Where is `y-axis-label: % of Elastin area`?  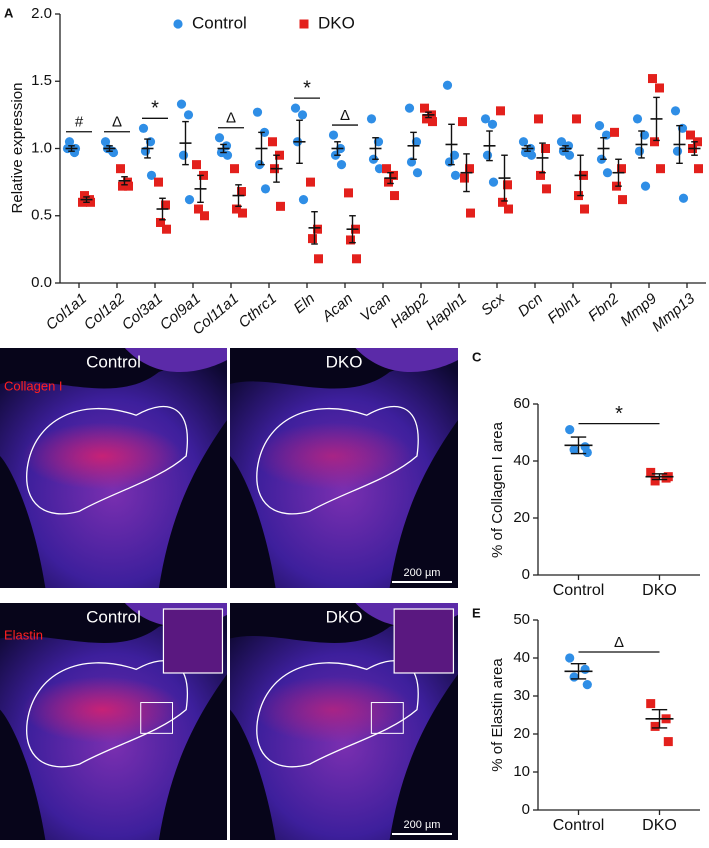 y-axis-label: % of Elastin area is located at coordinates (497, 715).